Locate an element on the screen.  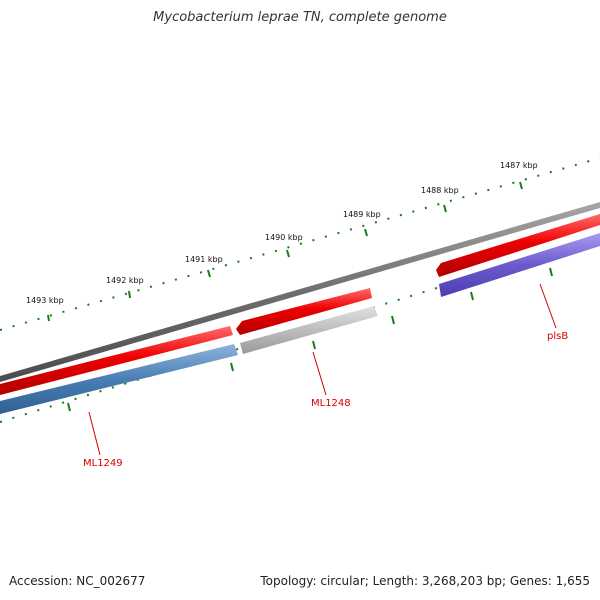
forward-cds-middle is located at coordinates (304, 311).